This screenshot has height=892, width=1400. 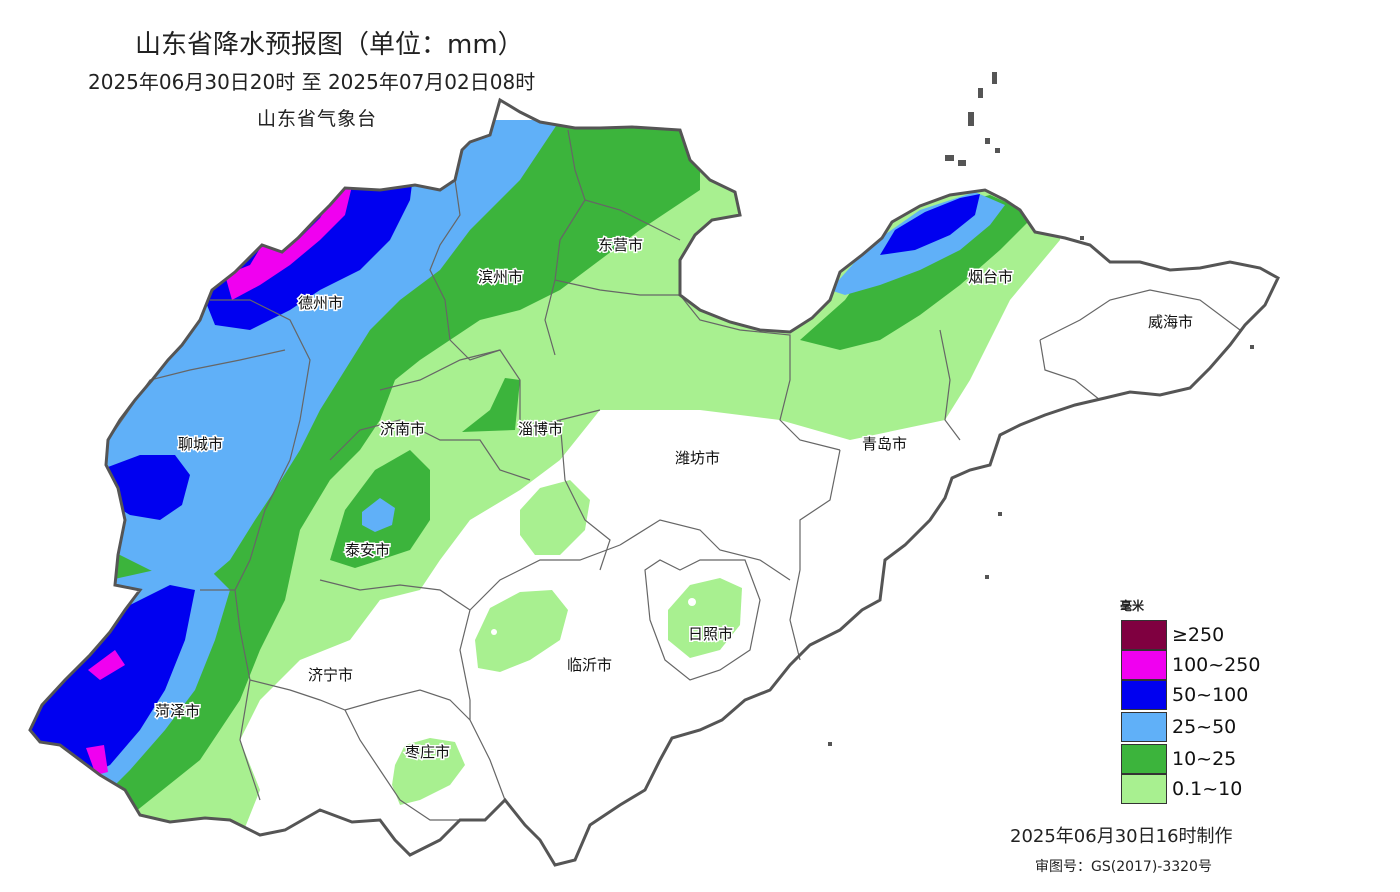 I want to click on legend-label: ≥250, so click(x=1198, y=635).